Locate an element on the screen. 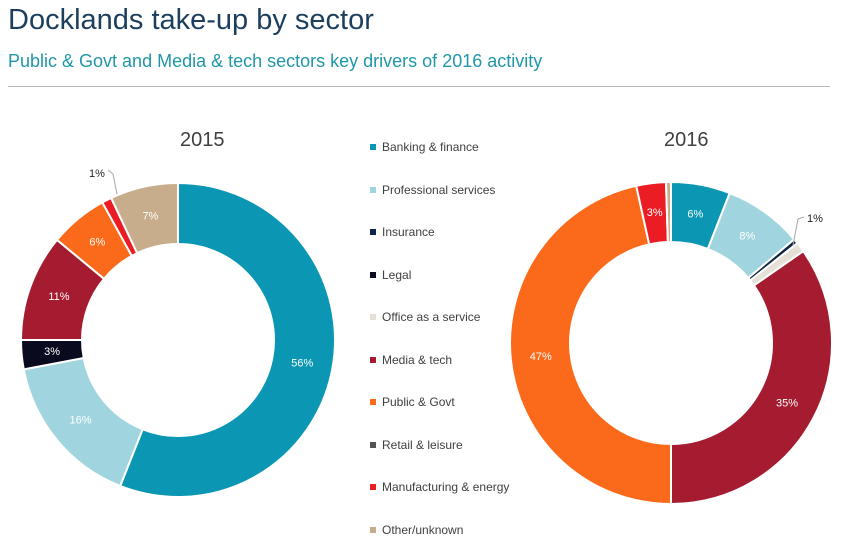 This screenshot has width=847, height=550. page-title: Docklands take-up by sector is located at coordinates (191, 20).